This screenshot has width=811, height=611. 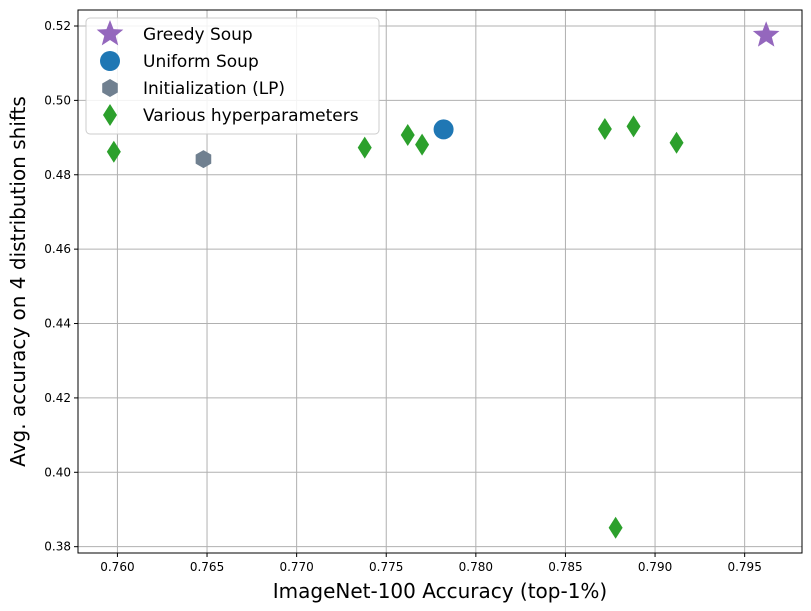 What do you see at coordinates (57, 175) in the screenshot?
I see `y-tick-label: 0.48` at bounding box center [57, 175].